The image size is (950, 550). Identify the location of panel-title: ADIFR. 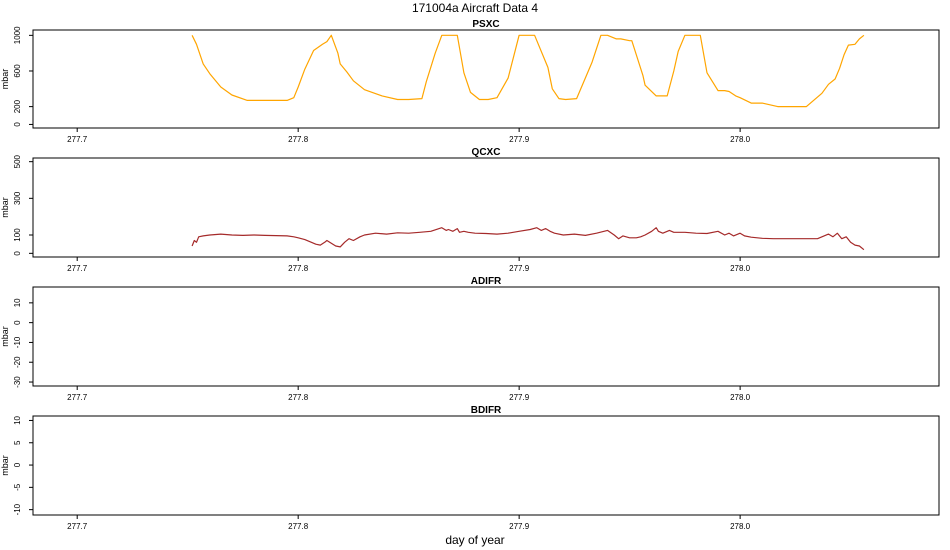
(486, 281).